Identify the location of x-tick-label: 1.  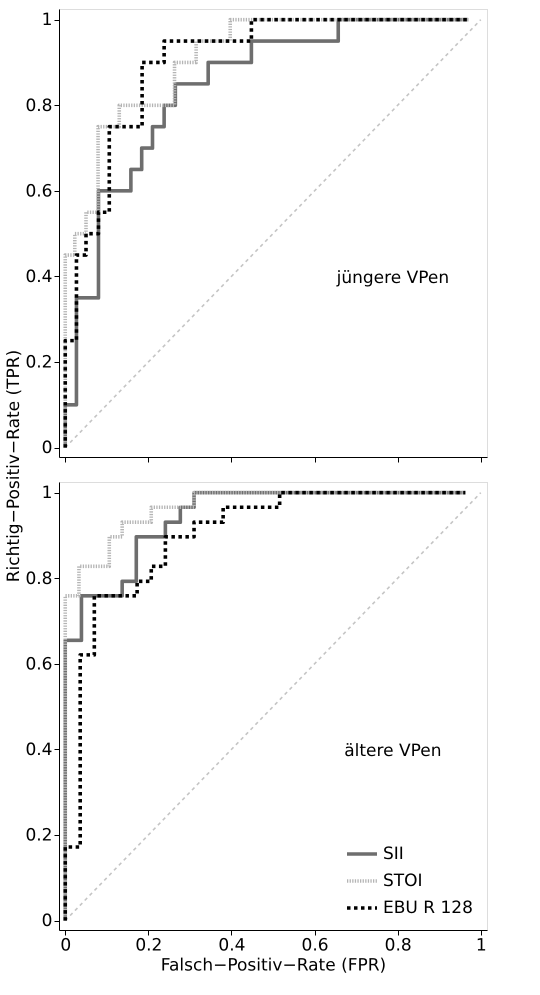
(481, 946).